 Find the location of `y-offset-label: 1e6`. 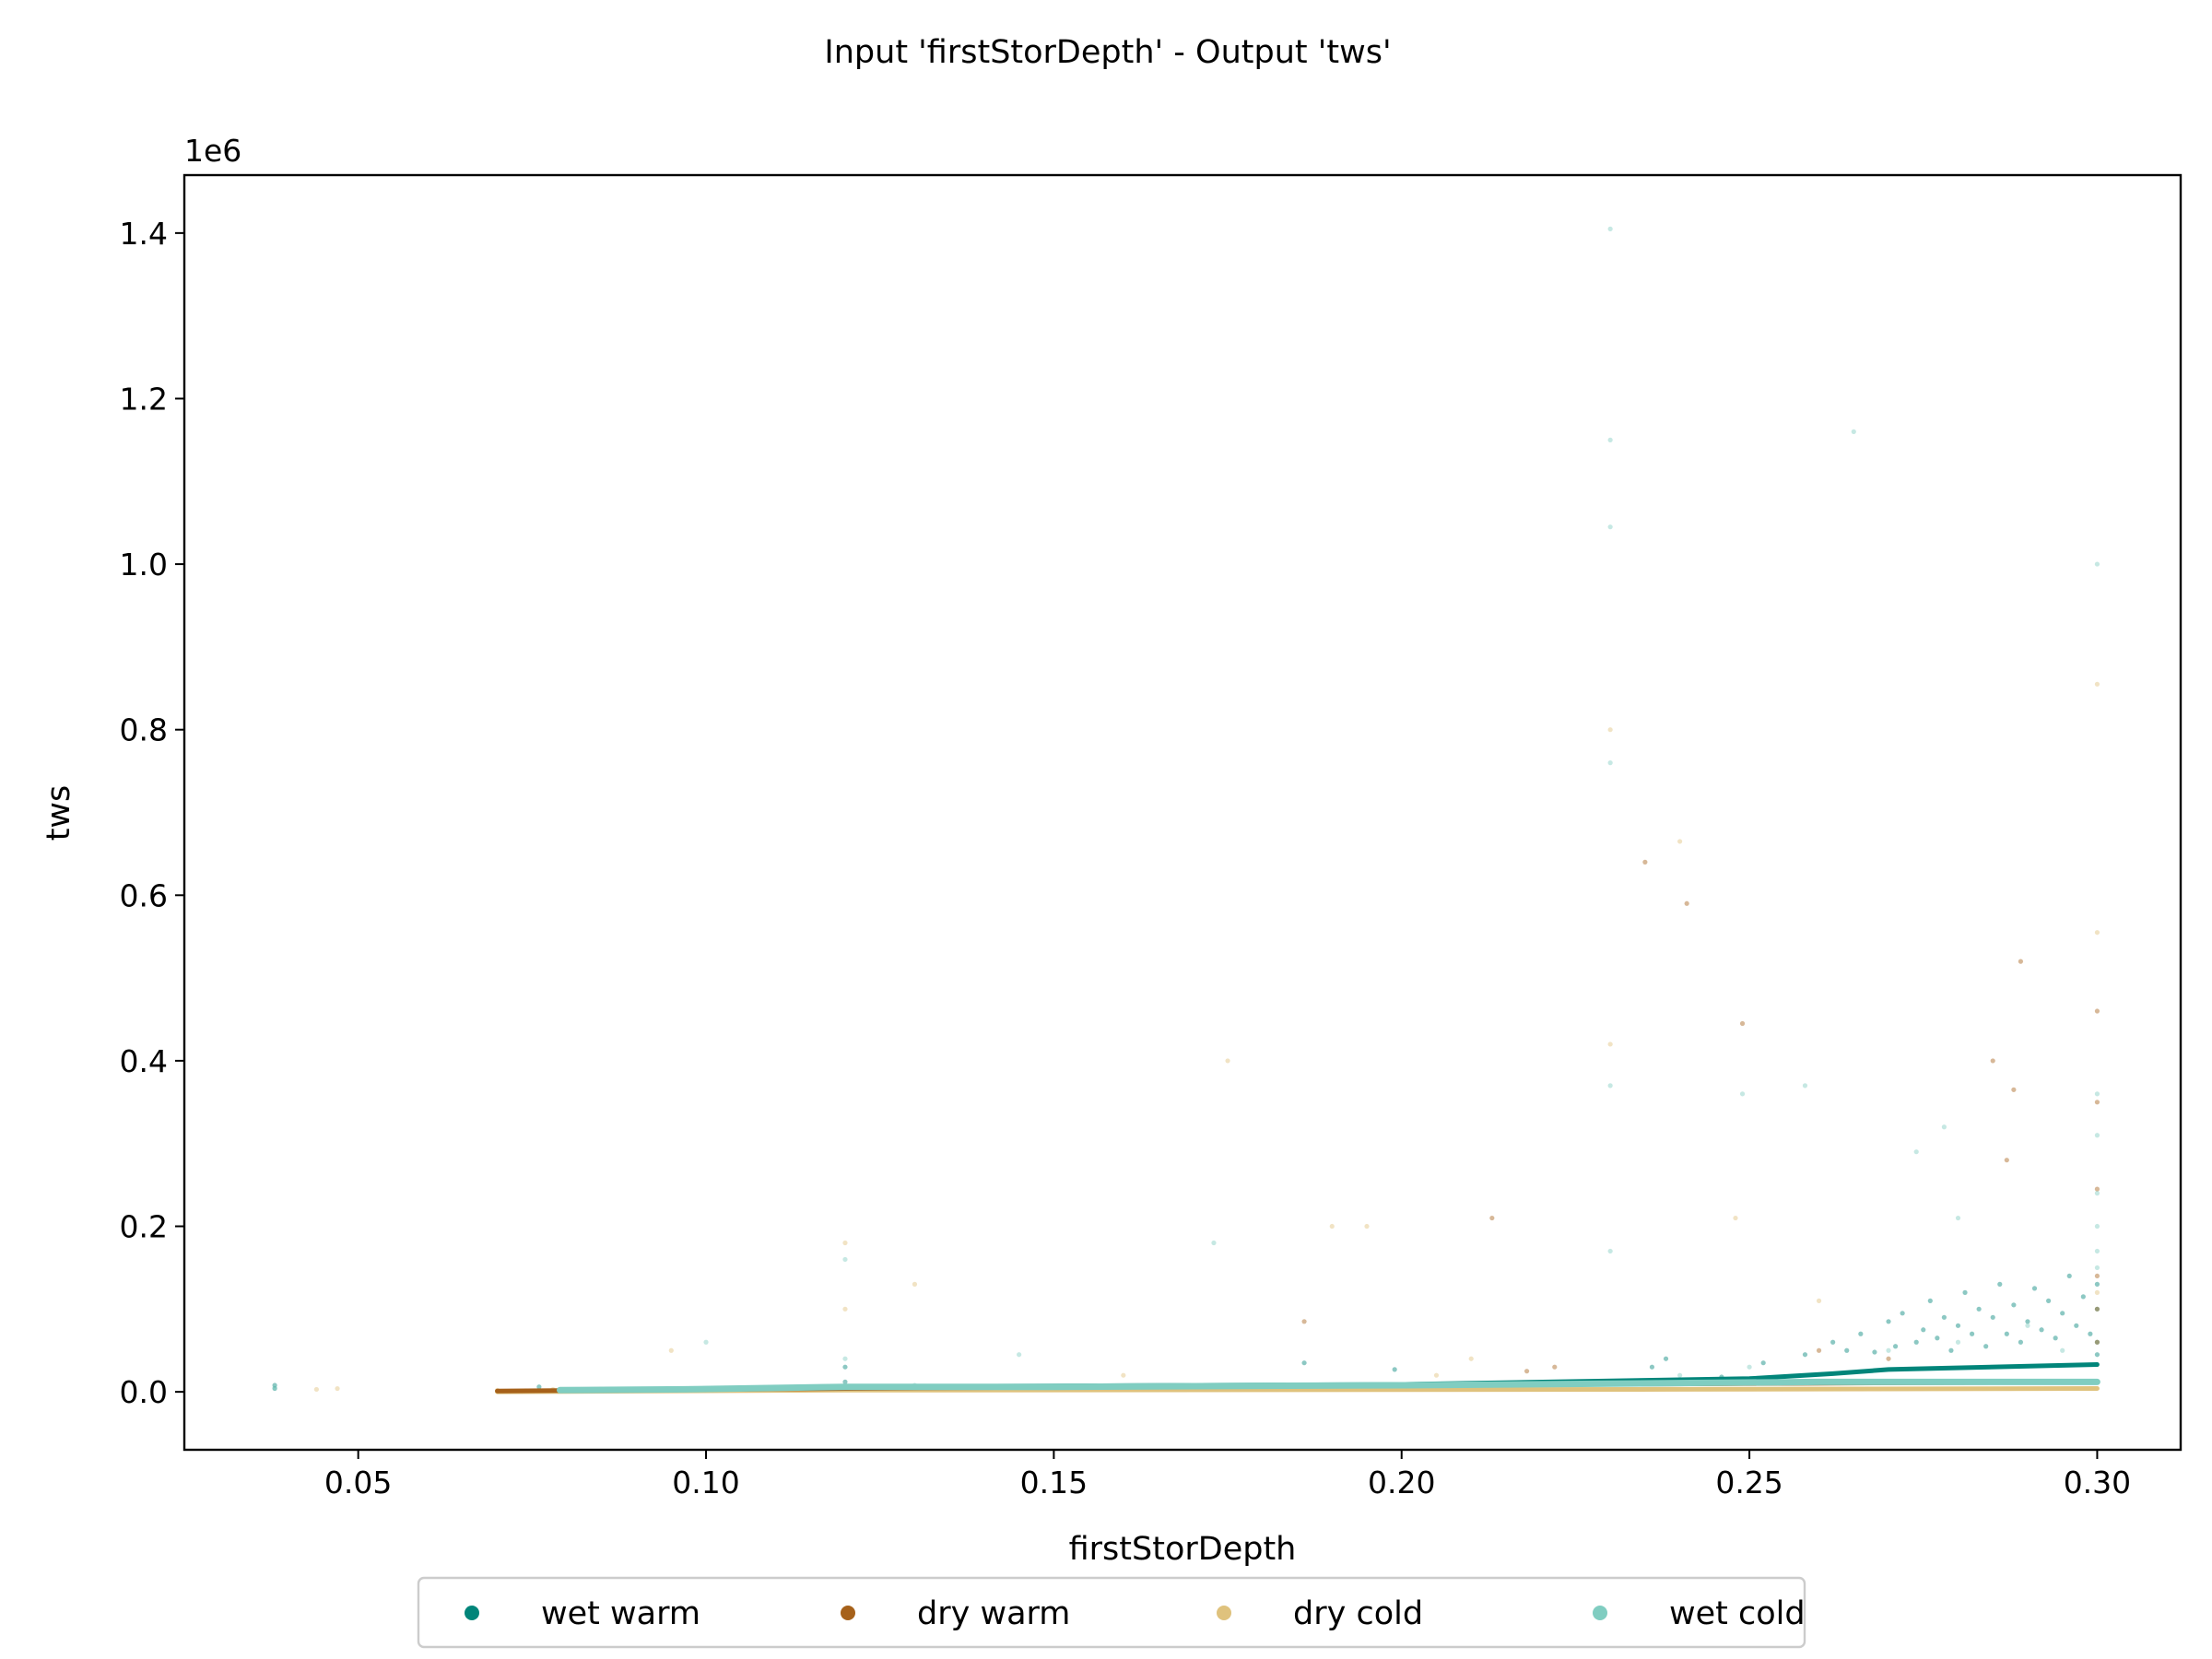

y-offset-label: 1e6 is located at coordinates (212, 151).